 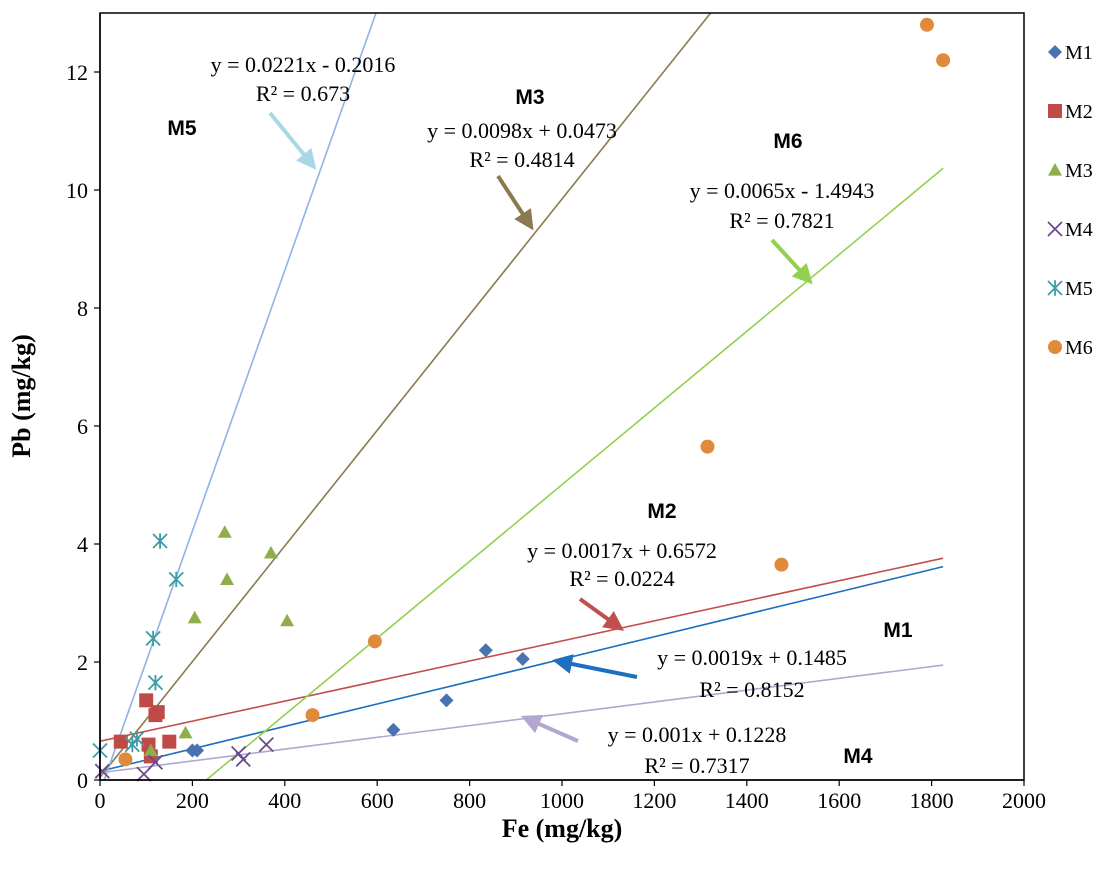 What do you see at coordinates (562, 828) in the screenshot?
I see `x-axis-title: Fe (mg/kg)` at bounding box center [562, 828].